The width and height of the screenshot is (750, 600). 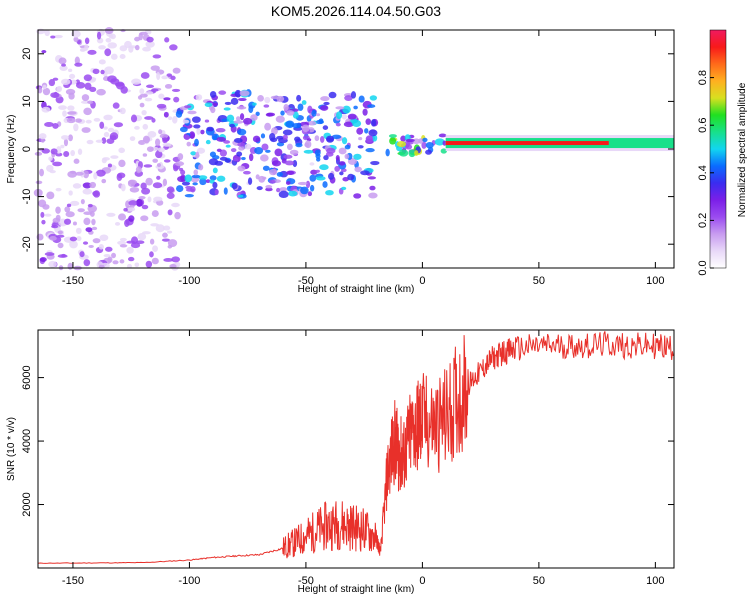 I want to click on colorbar-scale, so click(x=718, y=149).